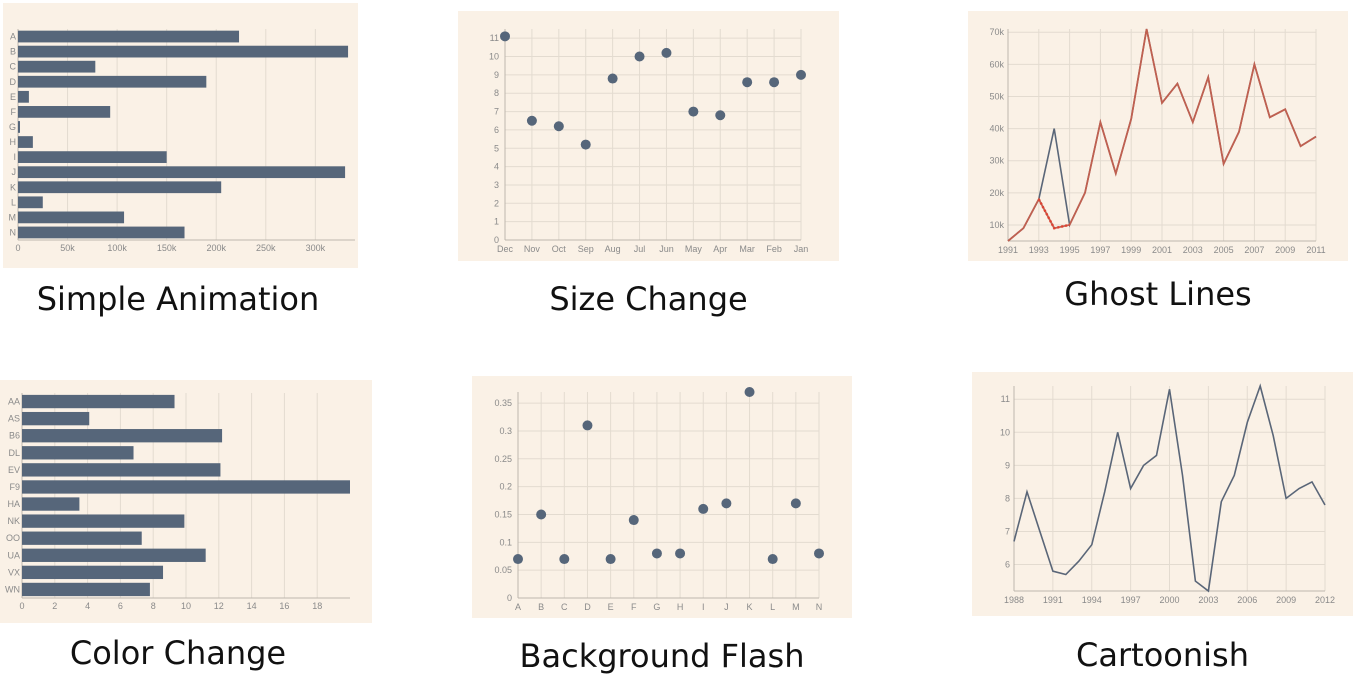 Image resolution: width=1358 pixels, height=681 pixels. Describe the element at coordinates (178, 653) in the screenshot. I see `caption-color-change: Color Change` at that location.